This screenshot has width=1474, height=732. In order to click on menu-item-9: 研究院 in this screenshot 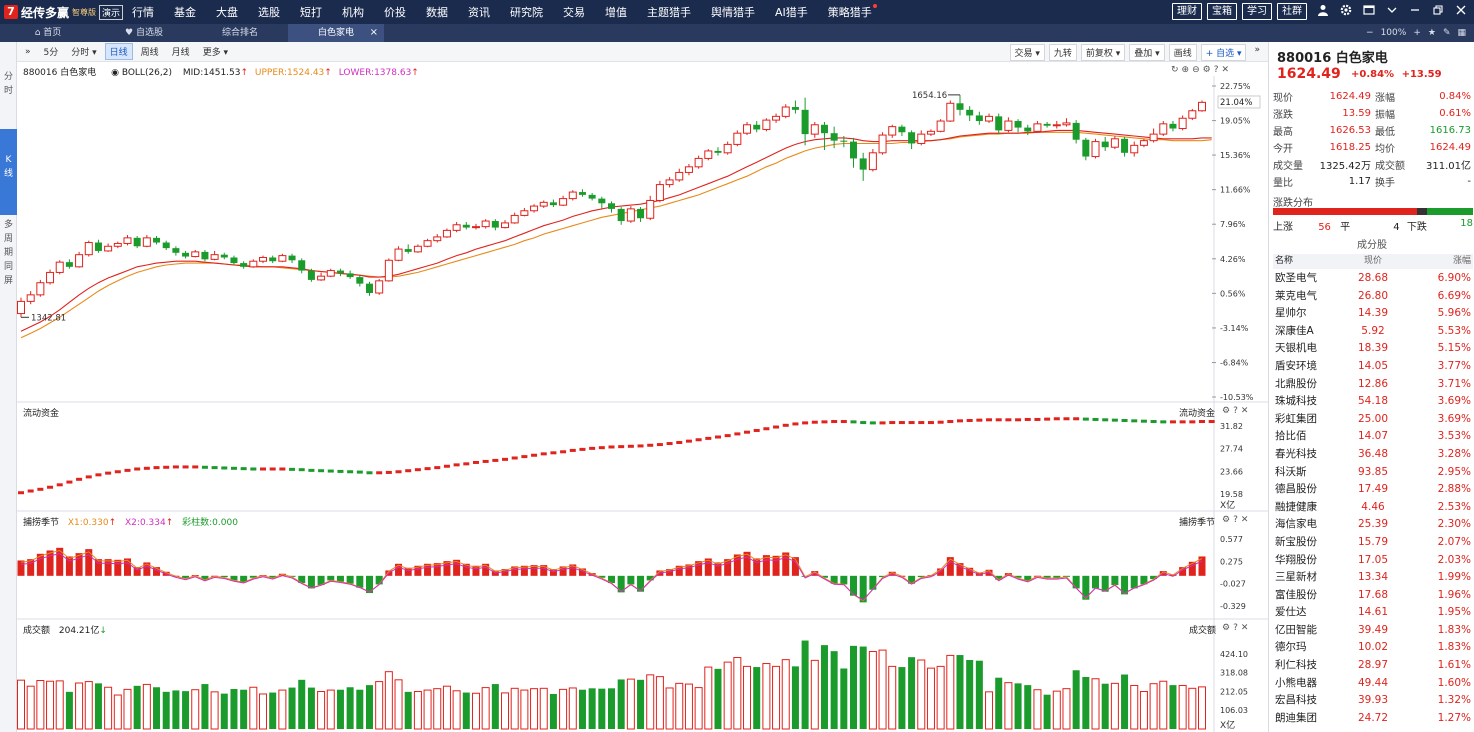, I will do `click(526, 12)`.